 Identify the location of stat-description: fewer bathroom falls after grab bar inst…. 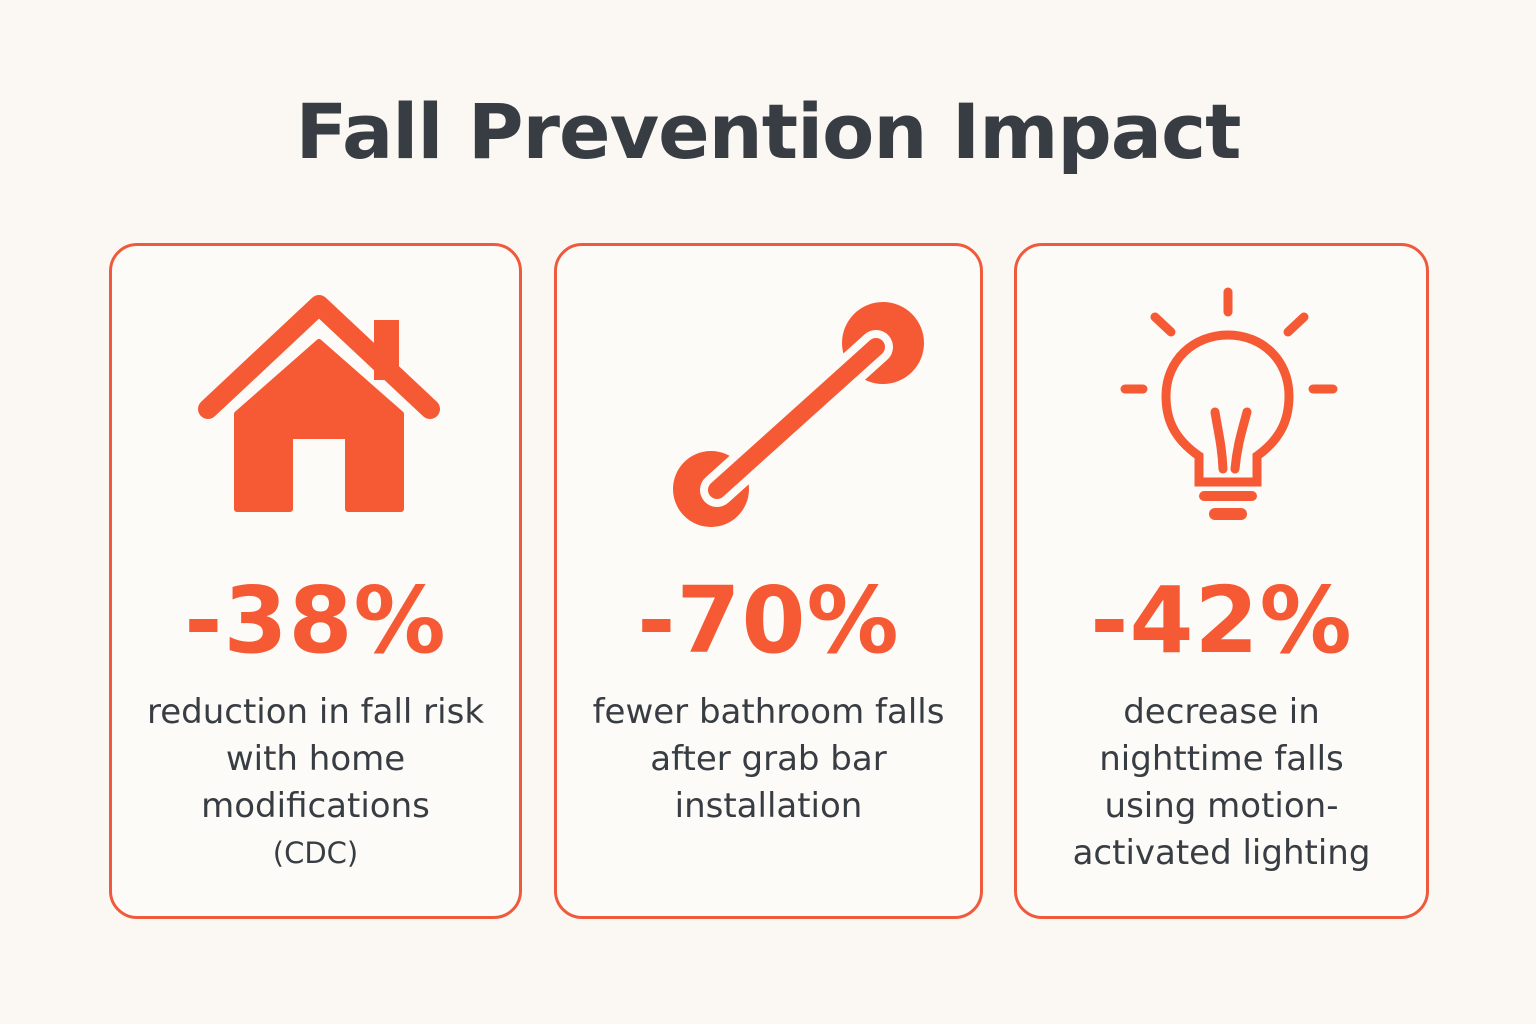
(768, 759).